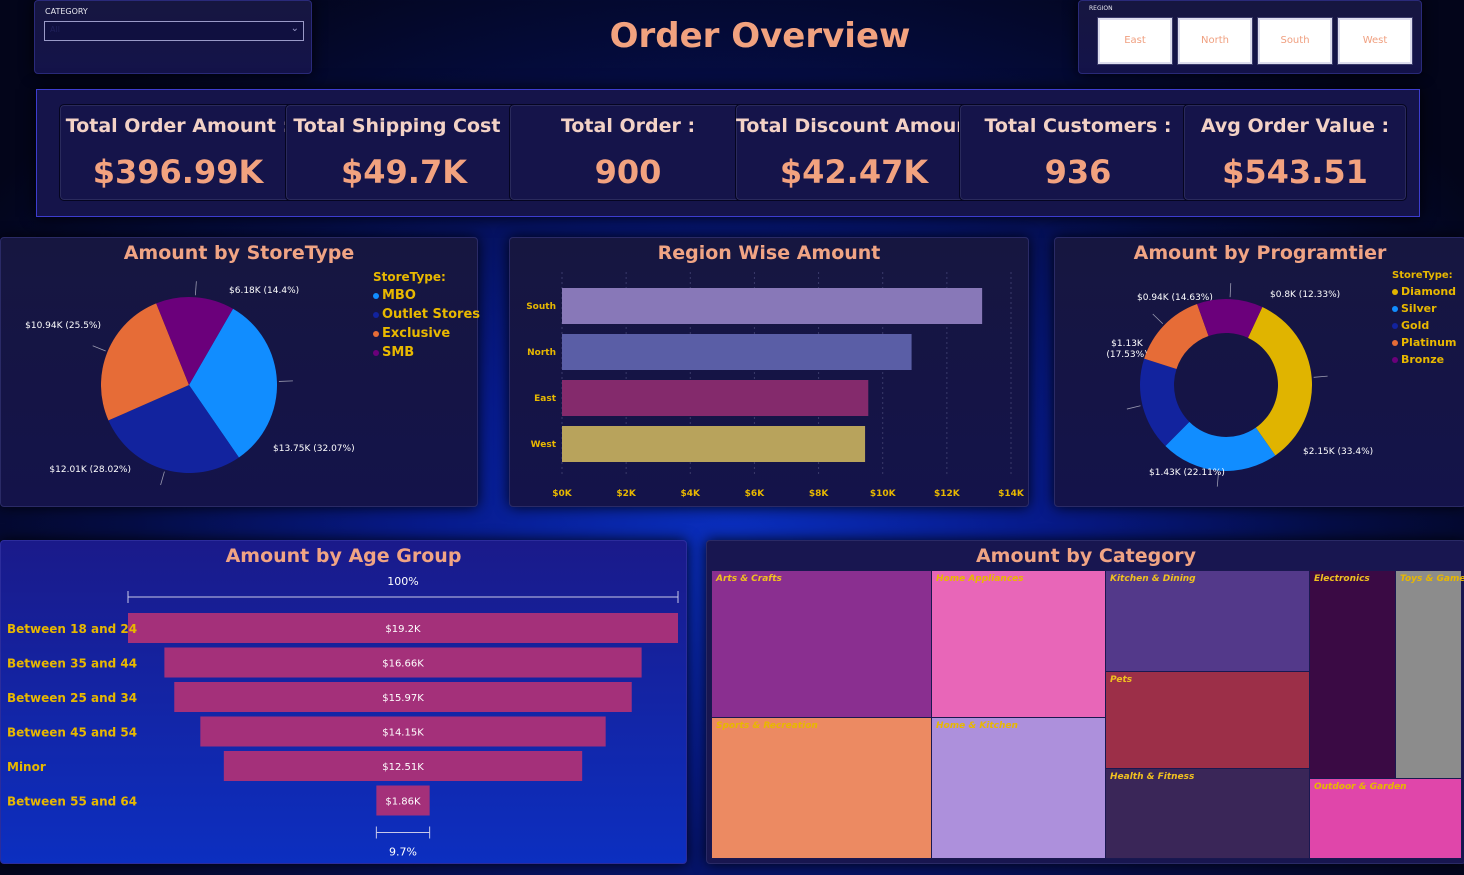 This screenshot has height=875, width=1464. What do you see at coordinates (178, 152) in the screenshot?
I see `kpi-total-order-amount: Total Order Amount : $396.99K` at bounding box center [178, 152].